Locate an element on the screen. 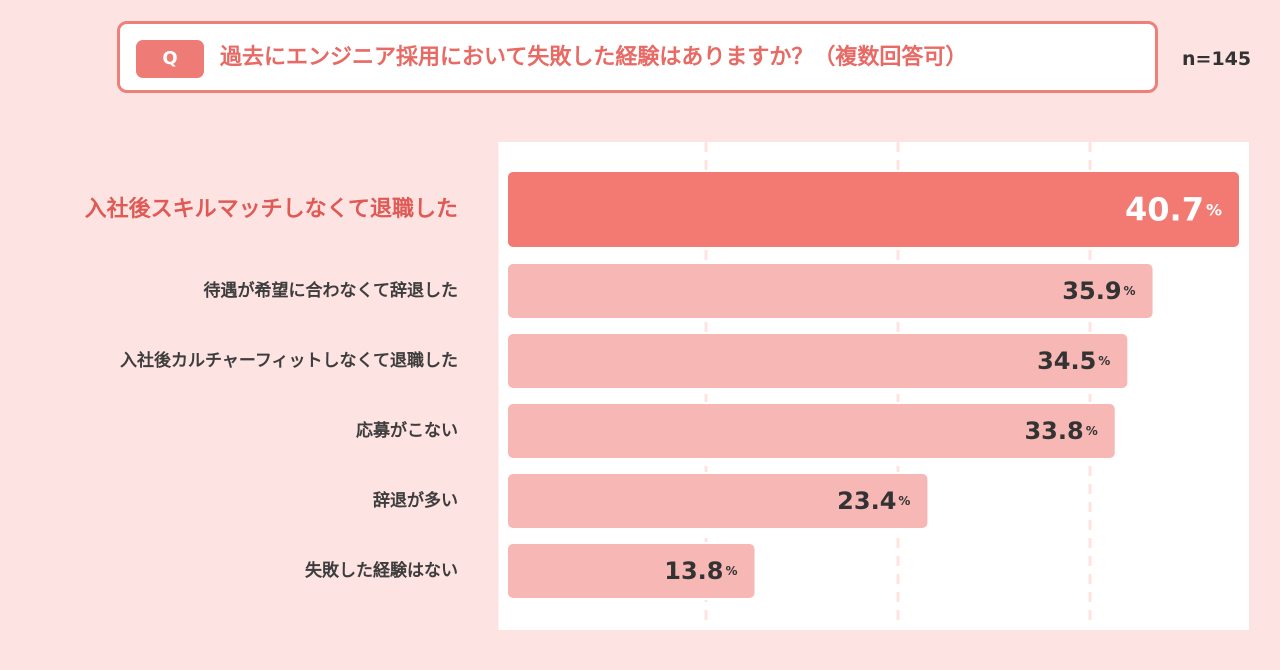 This screenshot has height=670, width=1280. category-label: 入社後カルチャーフィットしなくて退職した is located at coordinates (289, 360).